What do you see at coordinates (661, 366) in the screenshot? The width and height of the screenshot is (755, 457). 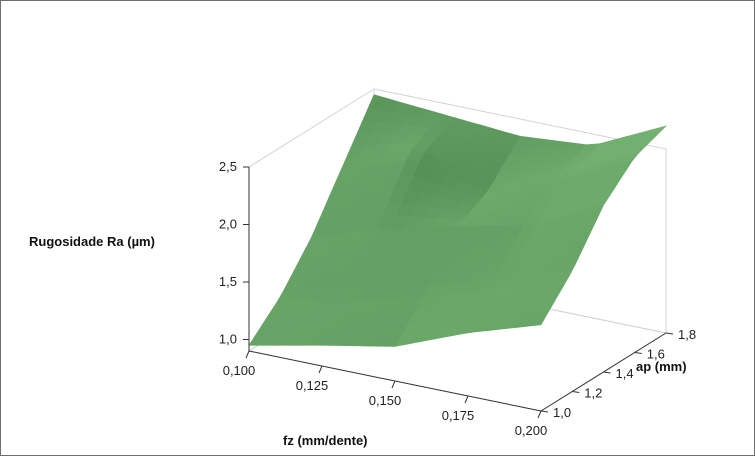 I see `y-axis-title: ap (mm)` at bounding box center [661, 366].